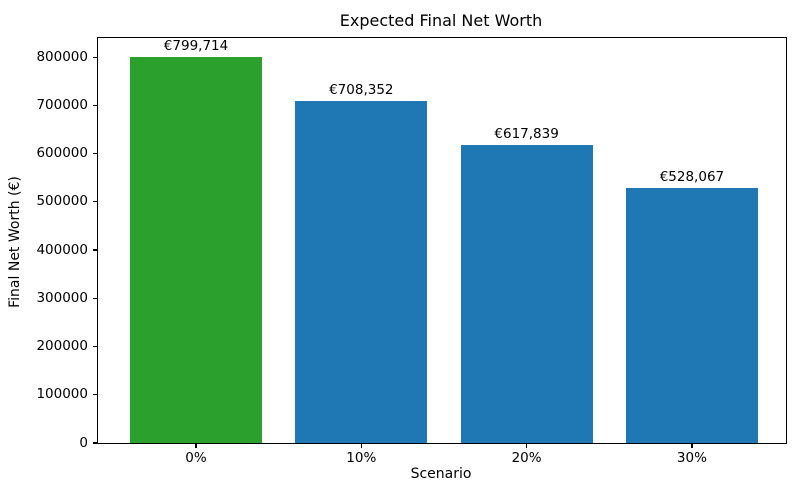  What do you see at coordinates (196, 46) in the screenshot?
I see `bar-value-label: €799,714` at bounding box center [196, 46].